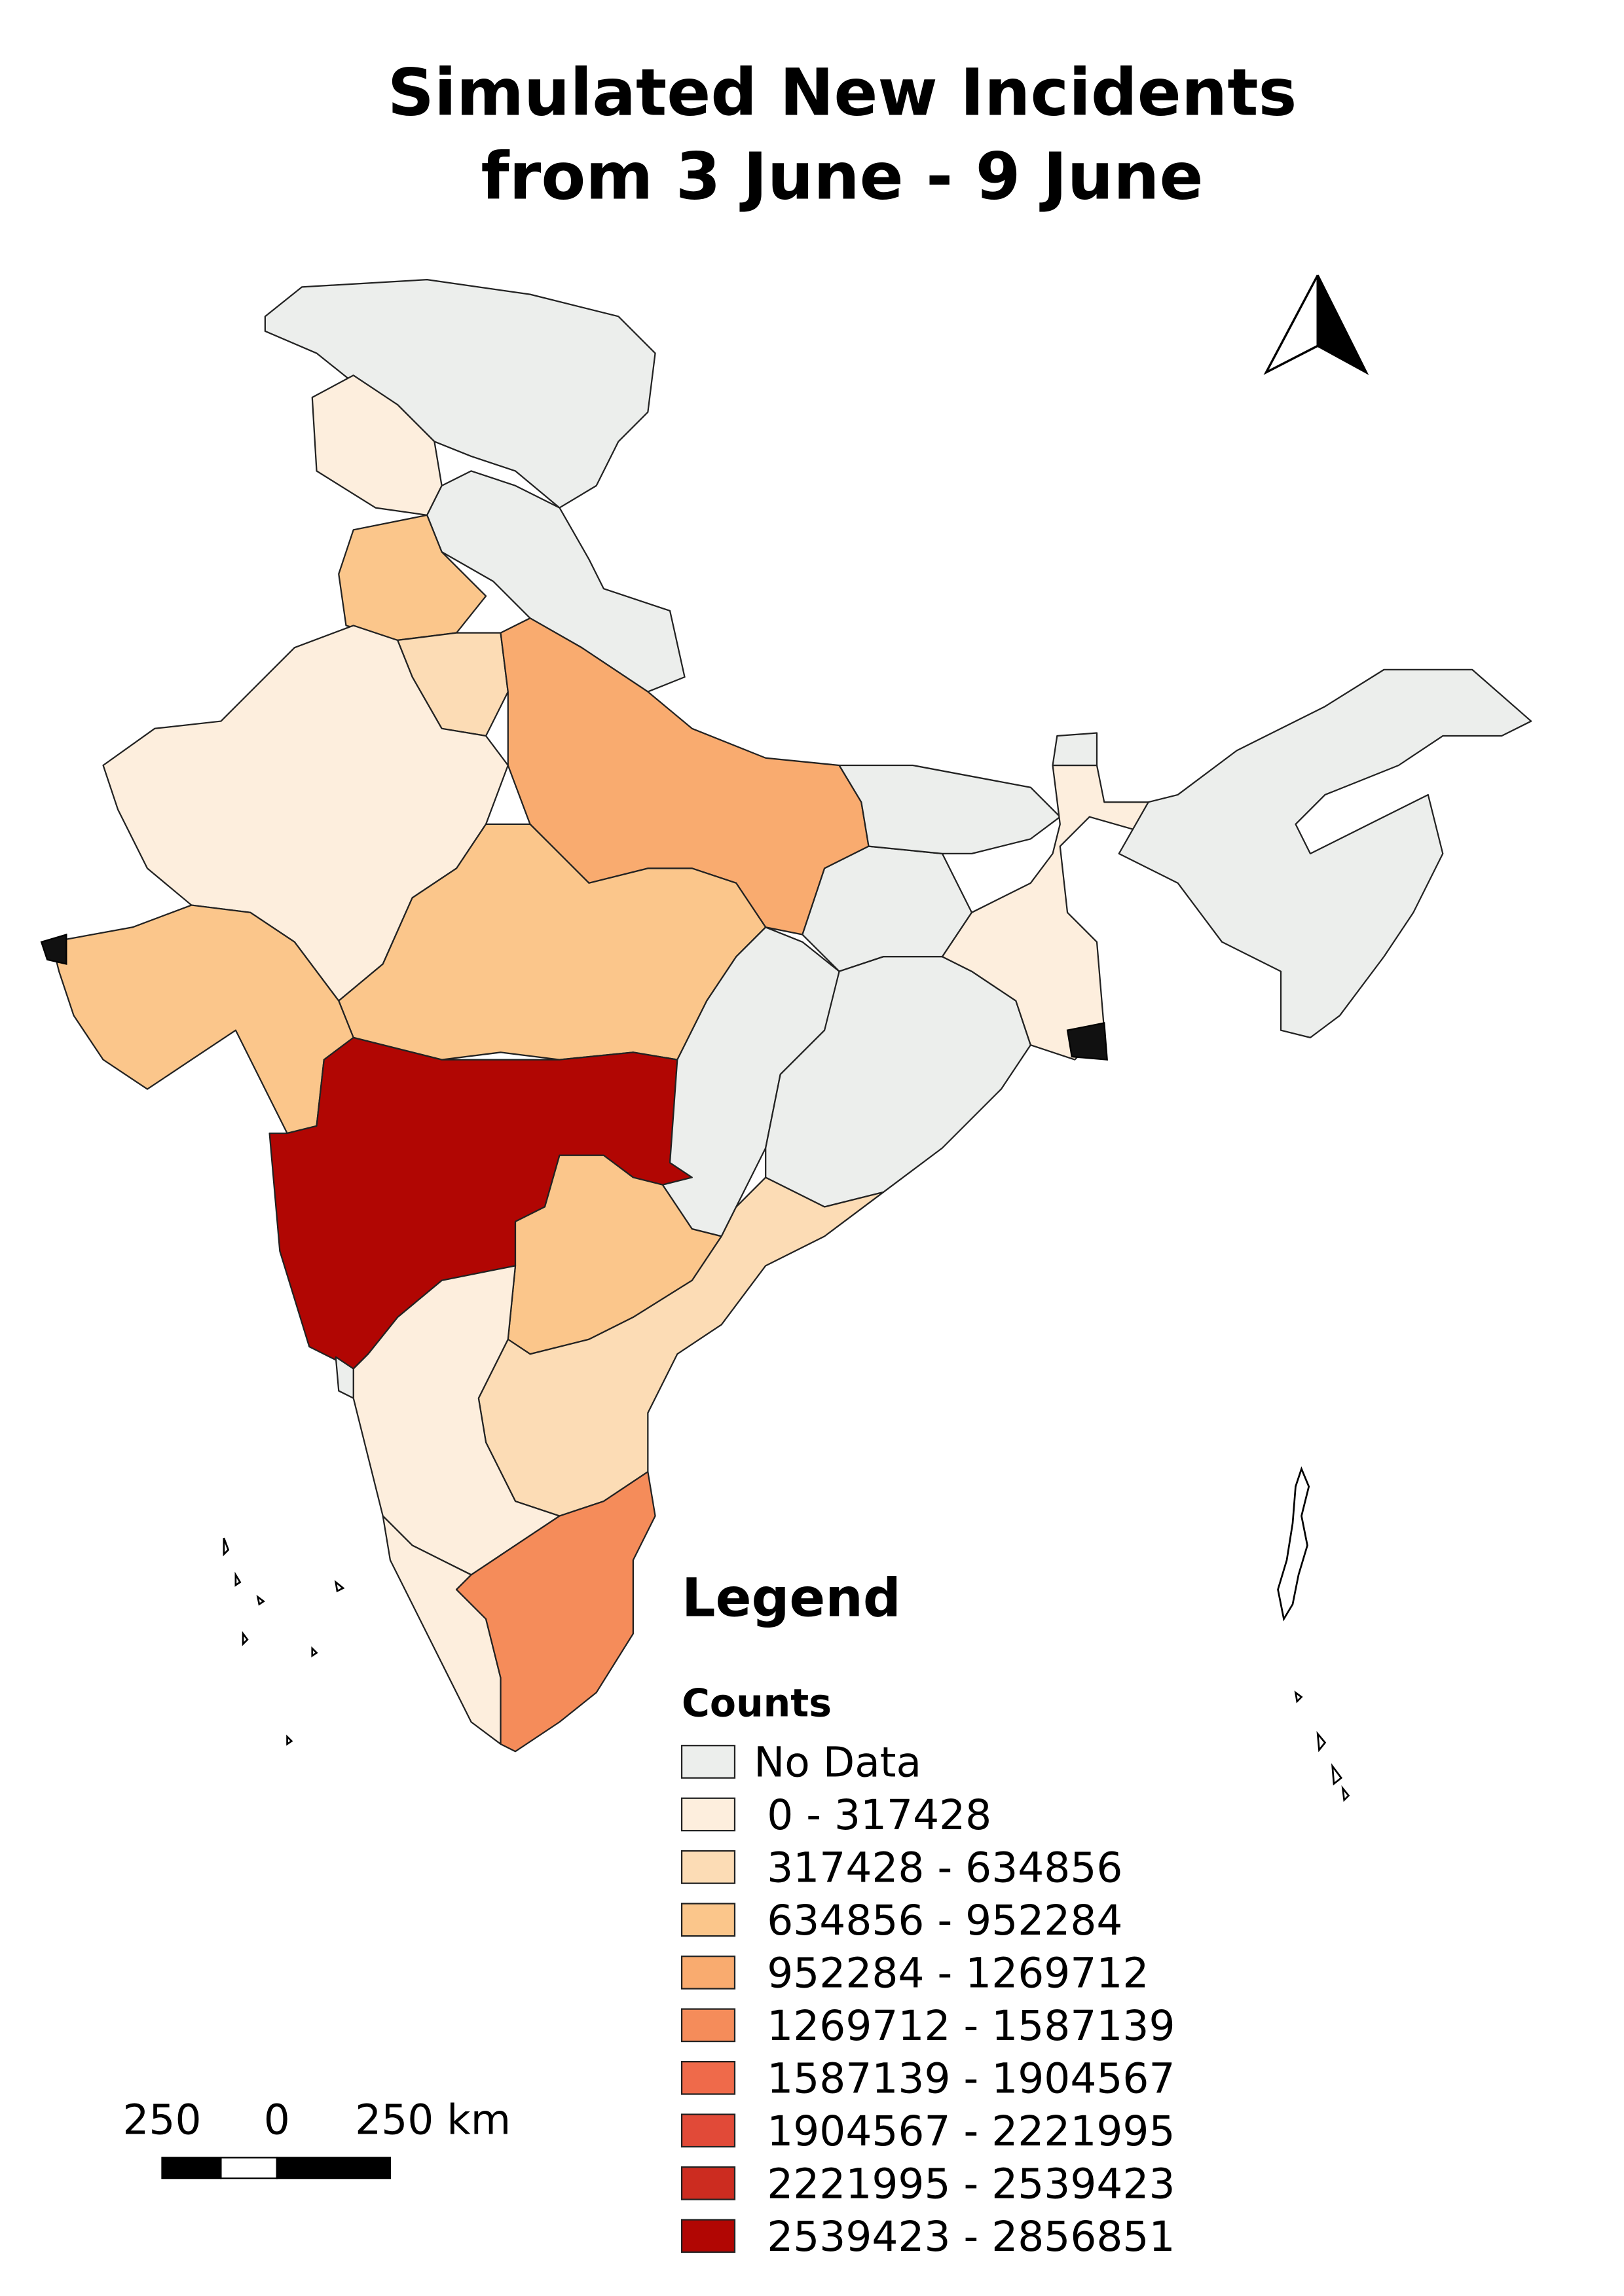  Describe the element at coordinates (842, 92) in the screenshot. I see `title-line: Simulated New Incidents` at that location.